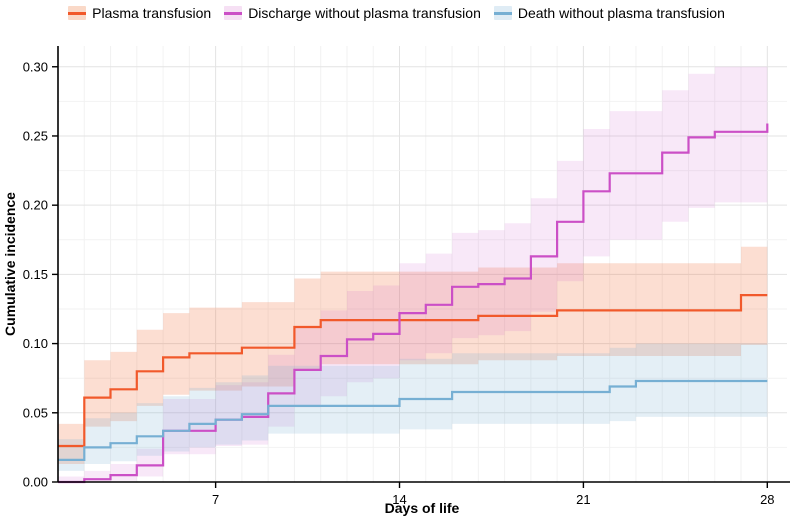 The image size is (793, 518). Describe the element at coordinates (35, 482) in the screenshot. I see `y-tick-label: 0.00` at that location.